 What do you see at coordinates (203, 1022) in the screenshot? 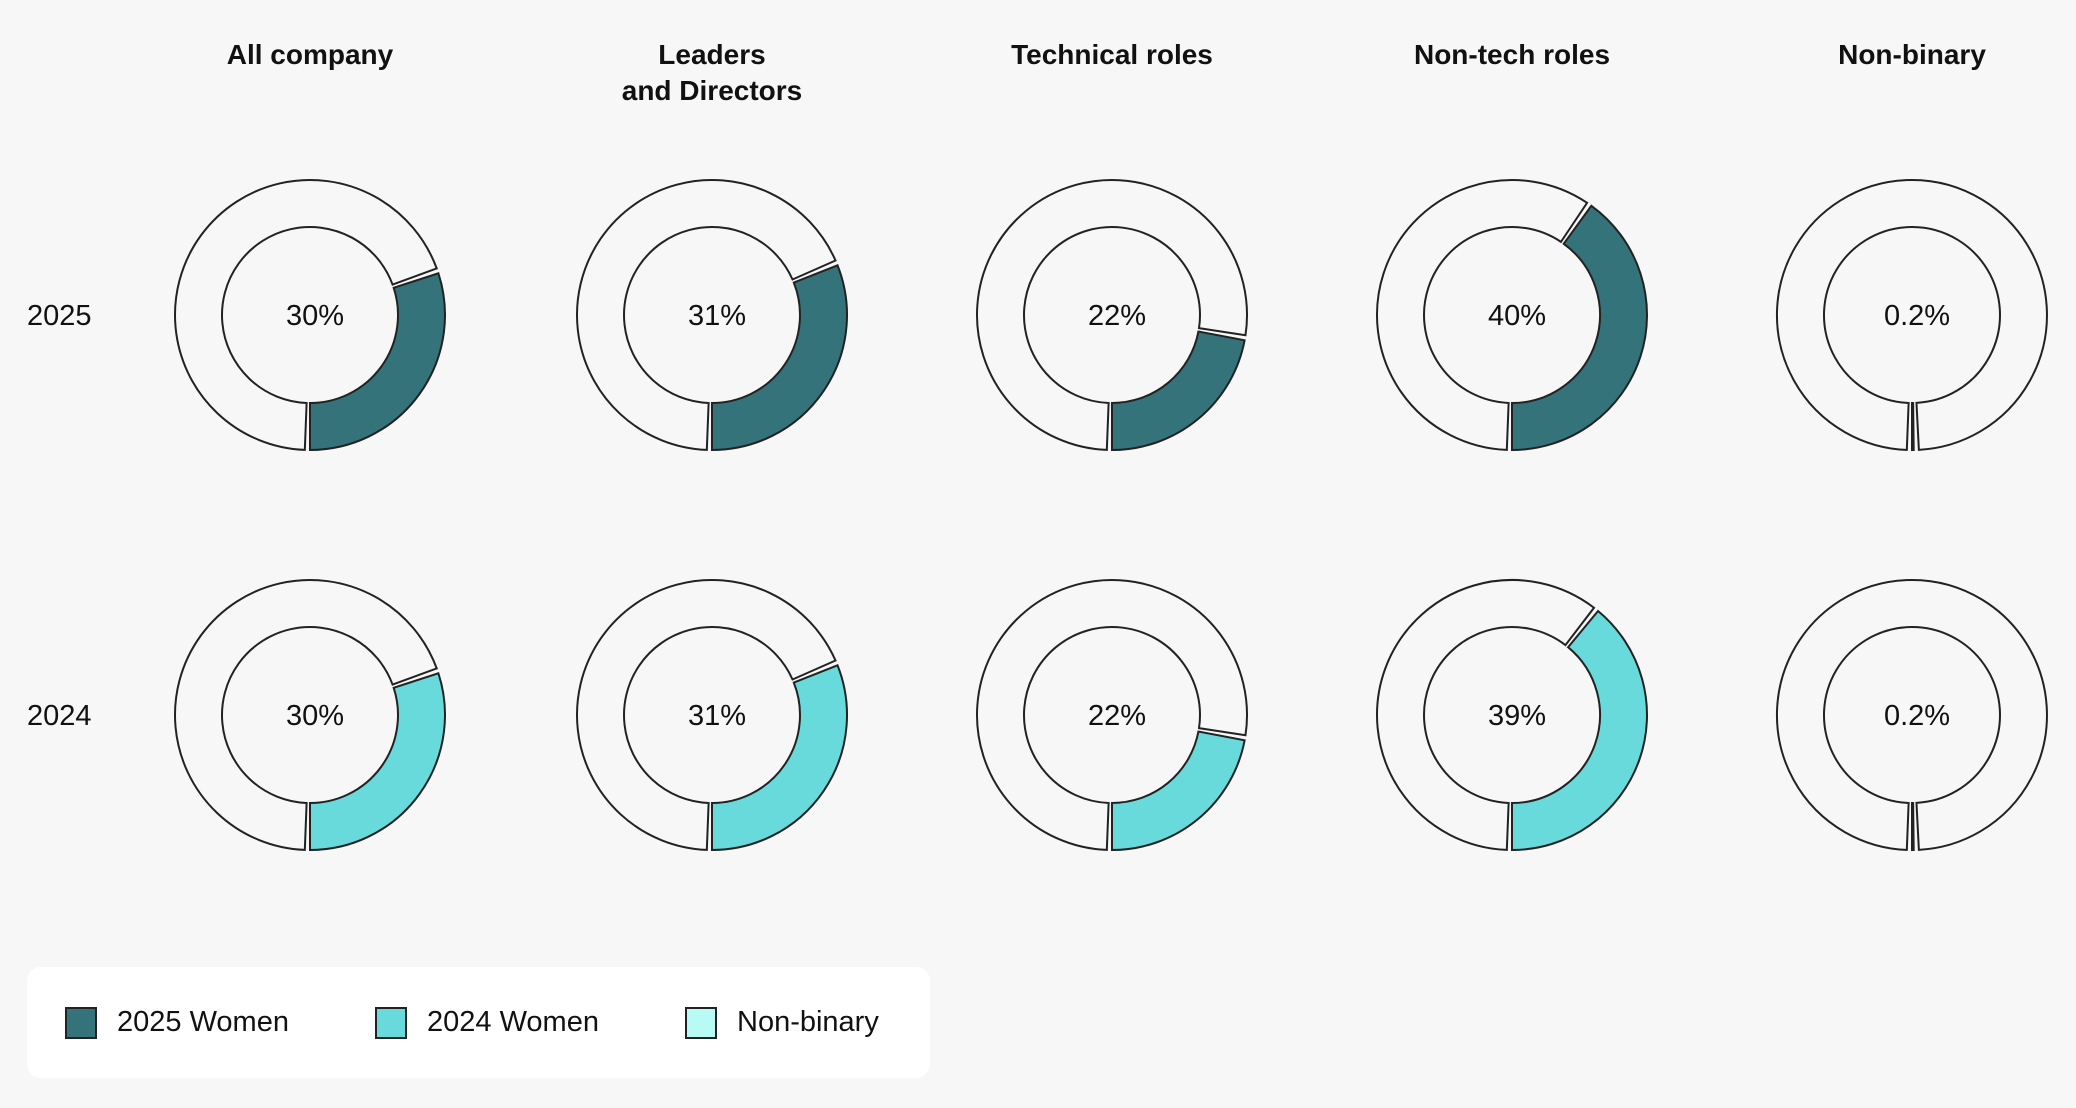
I see `legend-label-2025-women: 2025 Women` at bounding box center [203, 1022].